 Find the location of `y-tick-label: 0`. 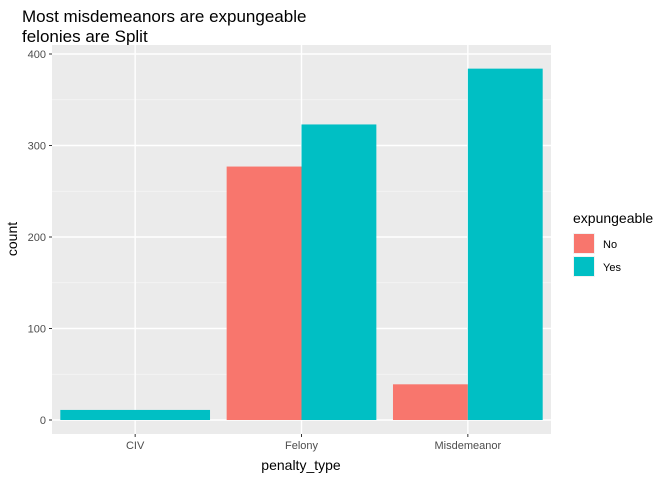

y-tick-label: 0 is located at coordinates (43, 421).